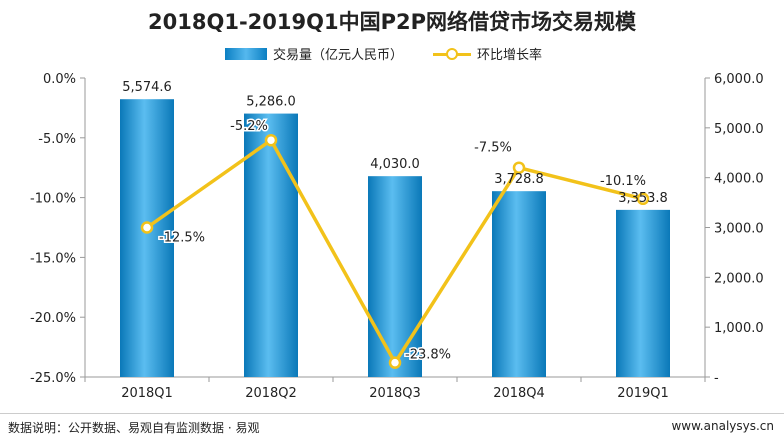  What do you see at coordinates (338, 55) in the screenshot?
I see `legend-bar-label: 交易量（亿元人民币）` at bounding box center [338, 55].